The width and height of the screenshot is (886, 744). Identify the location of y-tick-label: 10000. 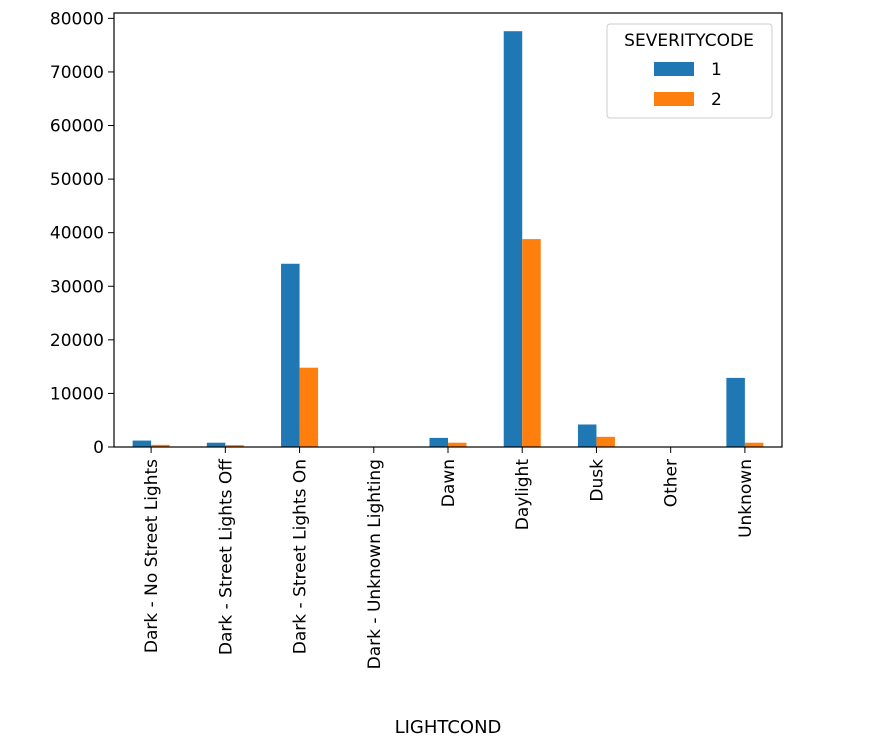
(77, 394).